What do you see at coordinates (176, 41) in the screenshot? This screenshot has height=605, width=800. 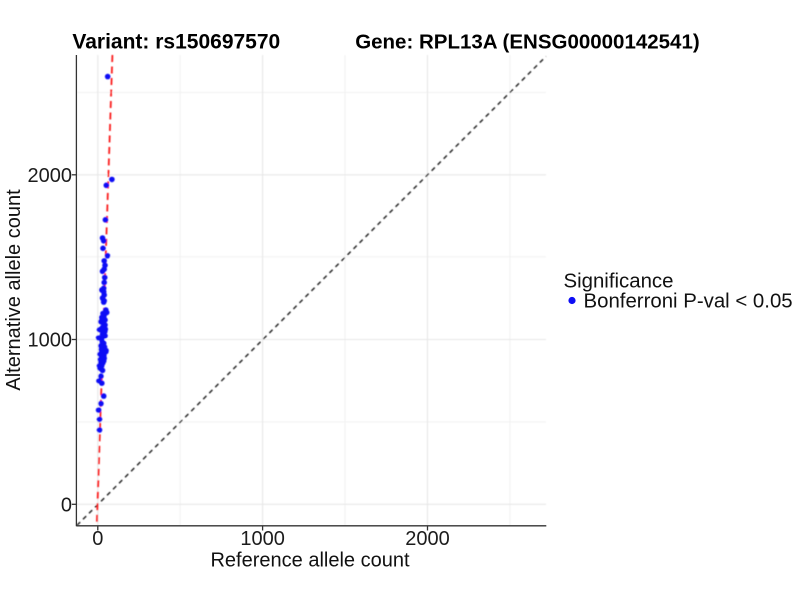 I see `svg-text: Variant: rs150697570` at bounding box center [176, 41].